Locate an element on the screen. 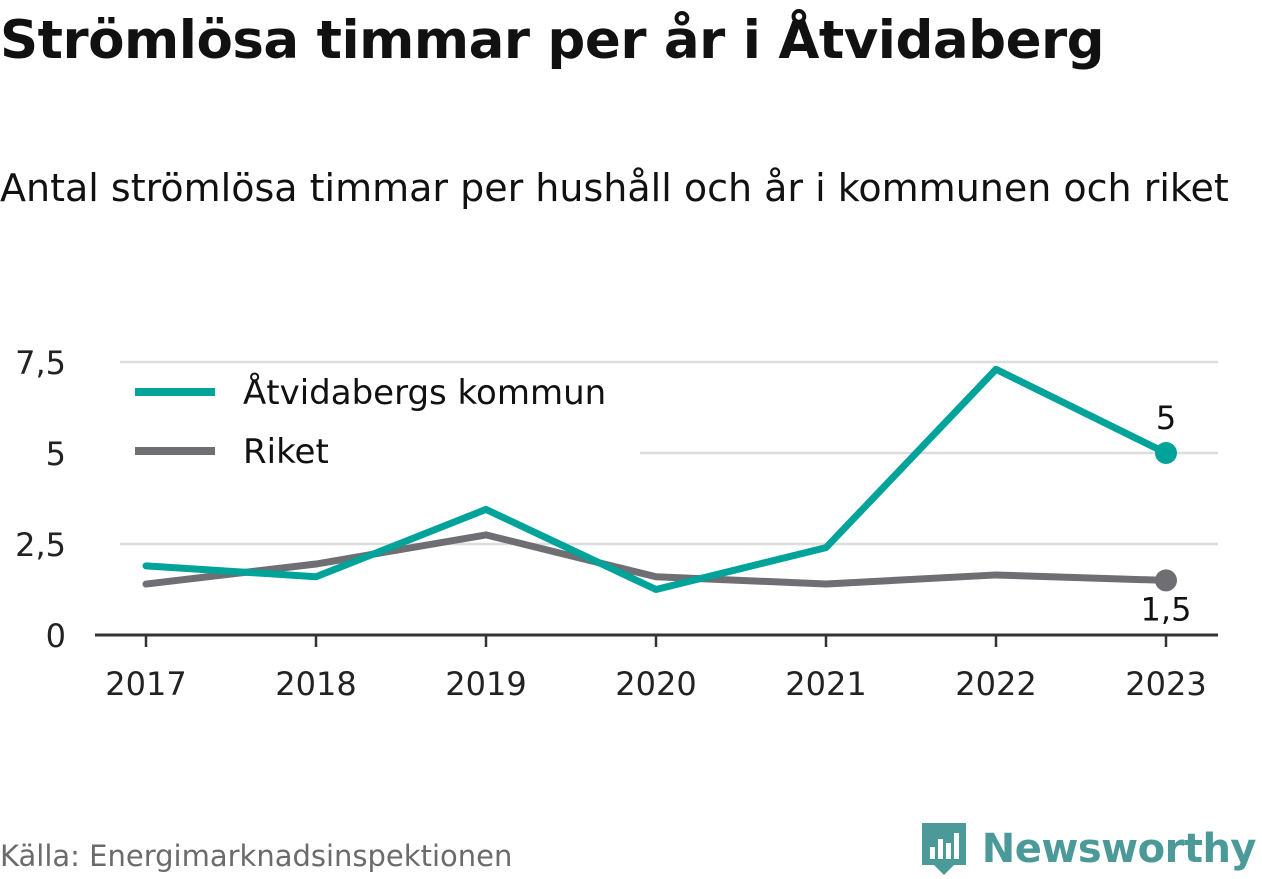 The image size is (1262, 879). brand-logo: Newsworthy is located at coordinates (1088, 849).